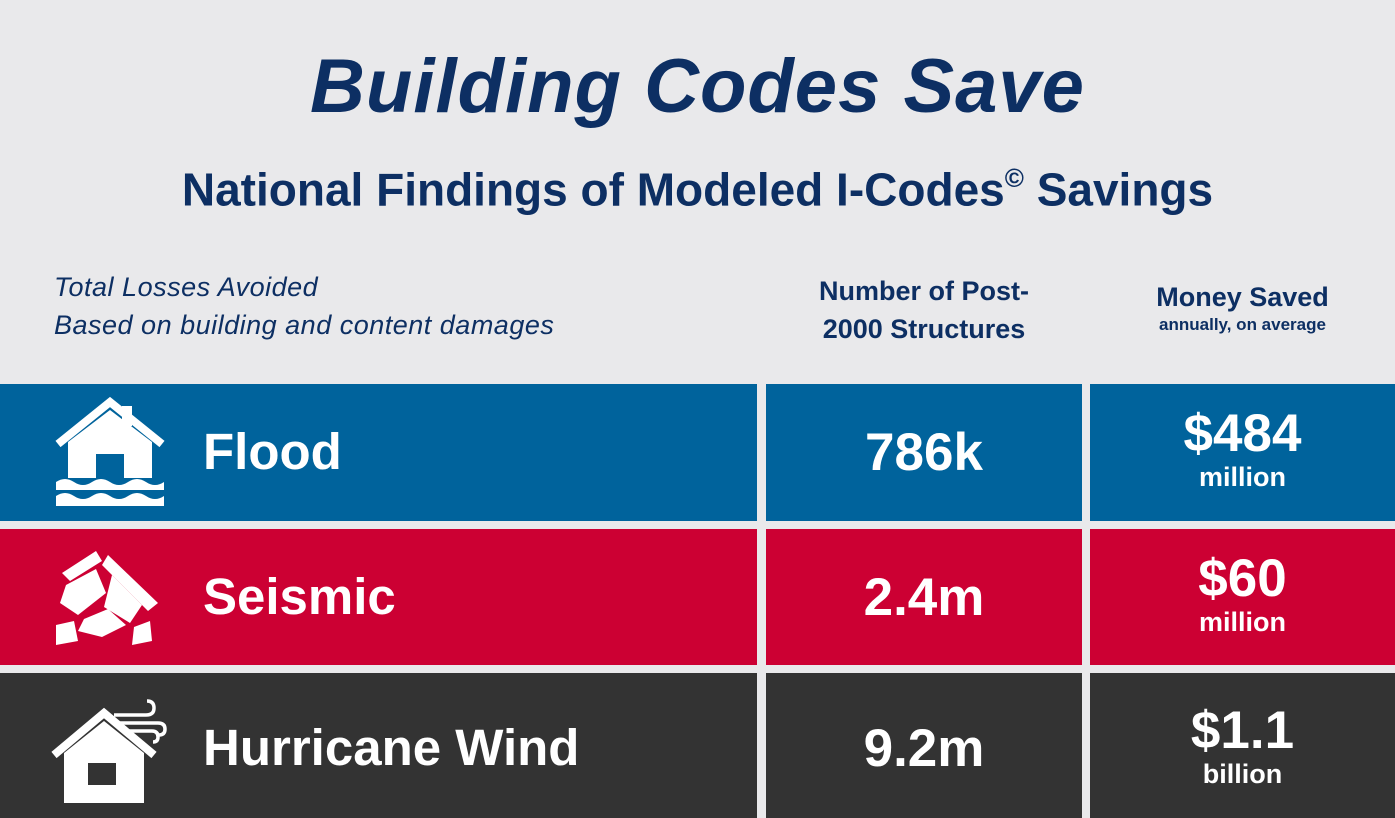  I want to click on money-saved-flood: $484 million, so click(1242, 448).